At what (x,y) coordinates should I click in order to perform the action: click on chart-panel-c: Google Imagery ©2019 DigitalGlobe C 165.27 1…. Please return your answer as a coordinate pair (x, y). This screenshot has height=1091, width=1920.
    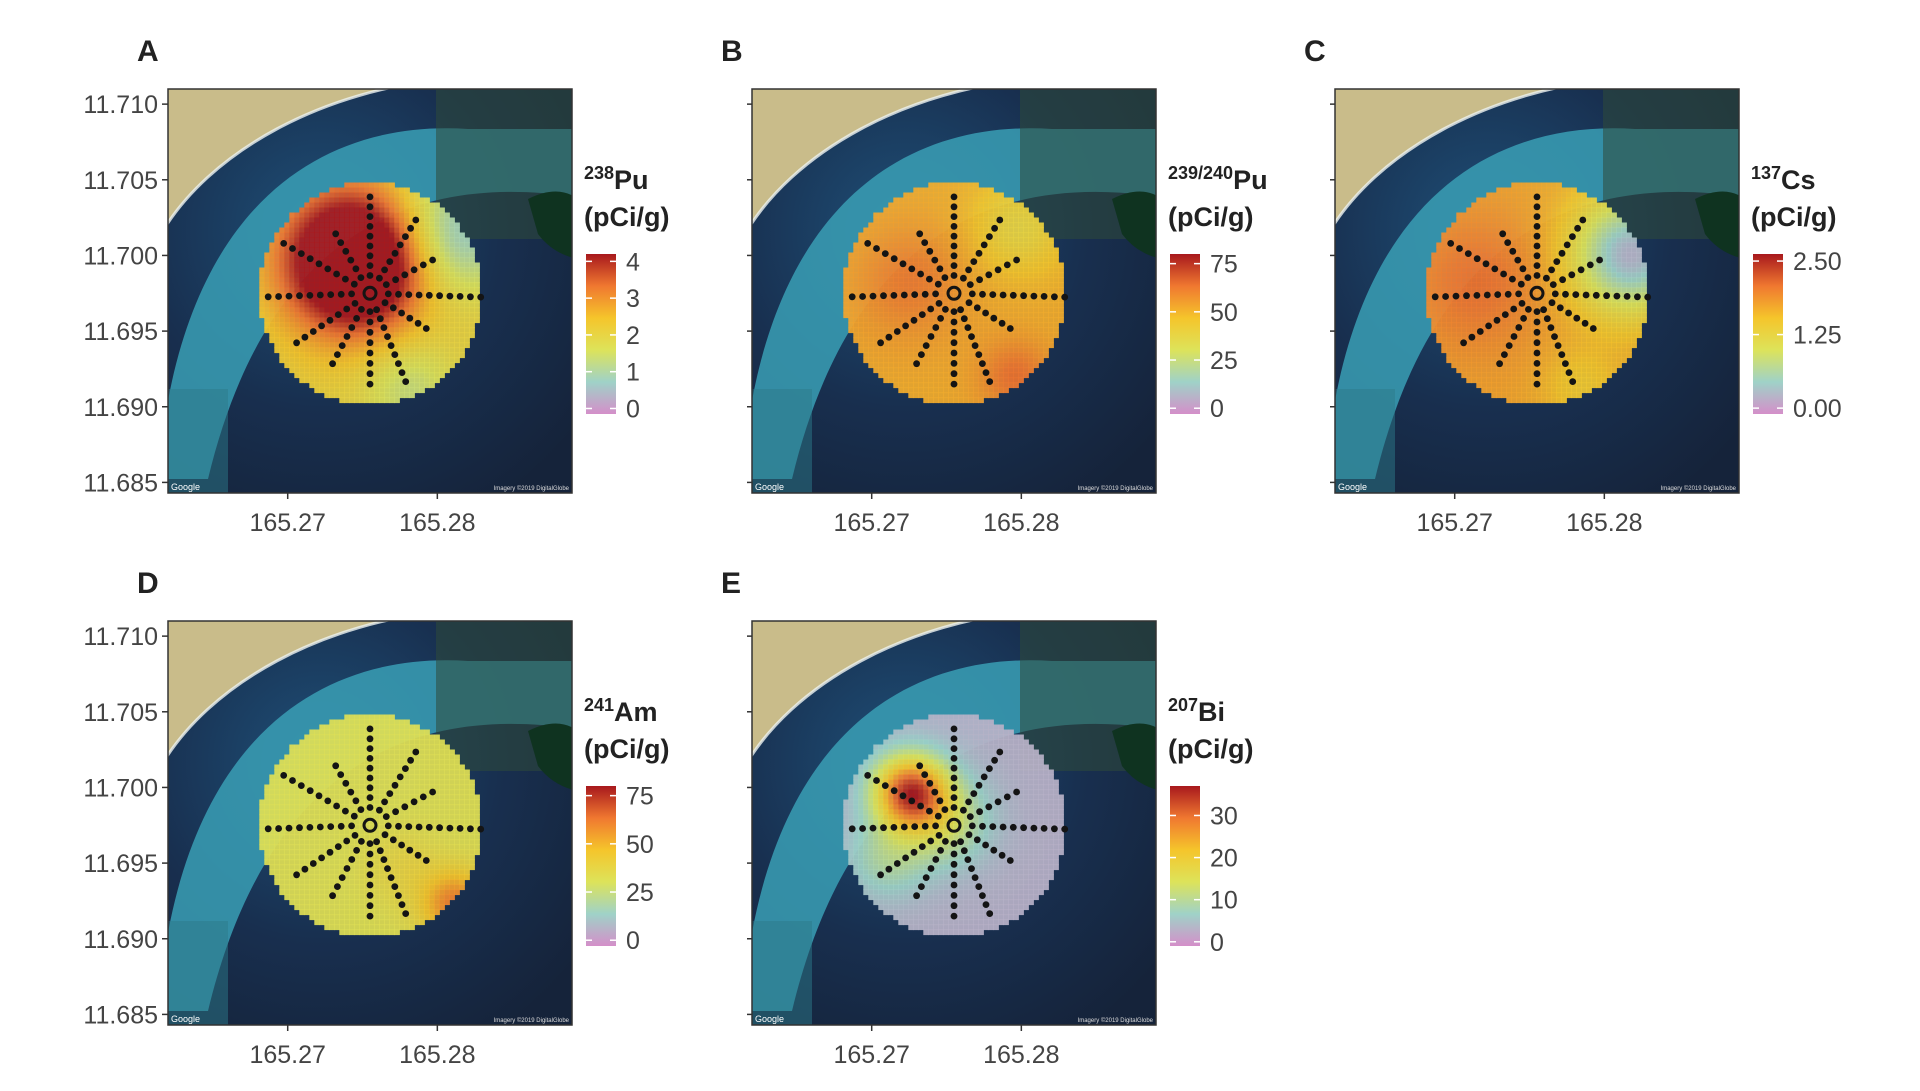
    Looking at the image, I should click on (1573, 286).